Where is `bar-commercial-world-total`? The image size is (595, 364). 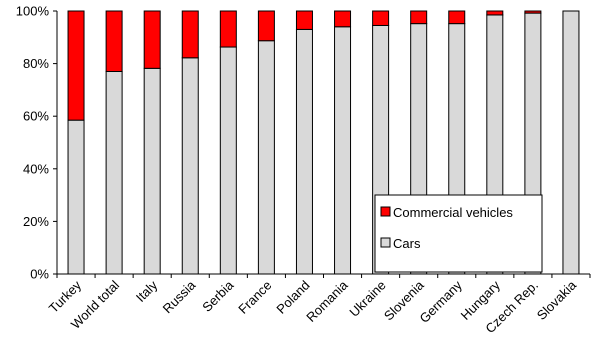 bar-commercial-world-total is located at coordinates (114, 41).